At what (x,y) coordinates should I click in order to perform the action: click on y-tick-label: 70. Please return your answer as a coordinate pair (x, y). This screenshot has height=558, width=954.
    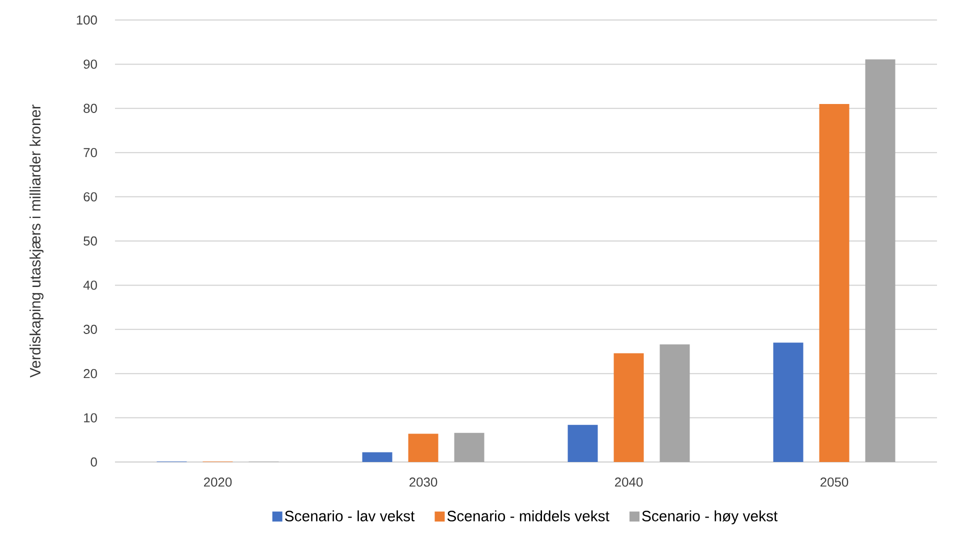
    Looking at the image, I should click on (90, 153).